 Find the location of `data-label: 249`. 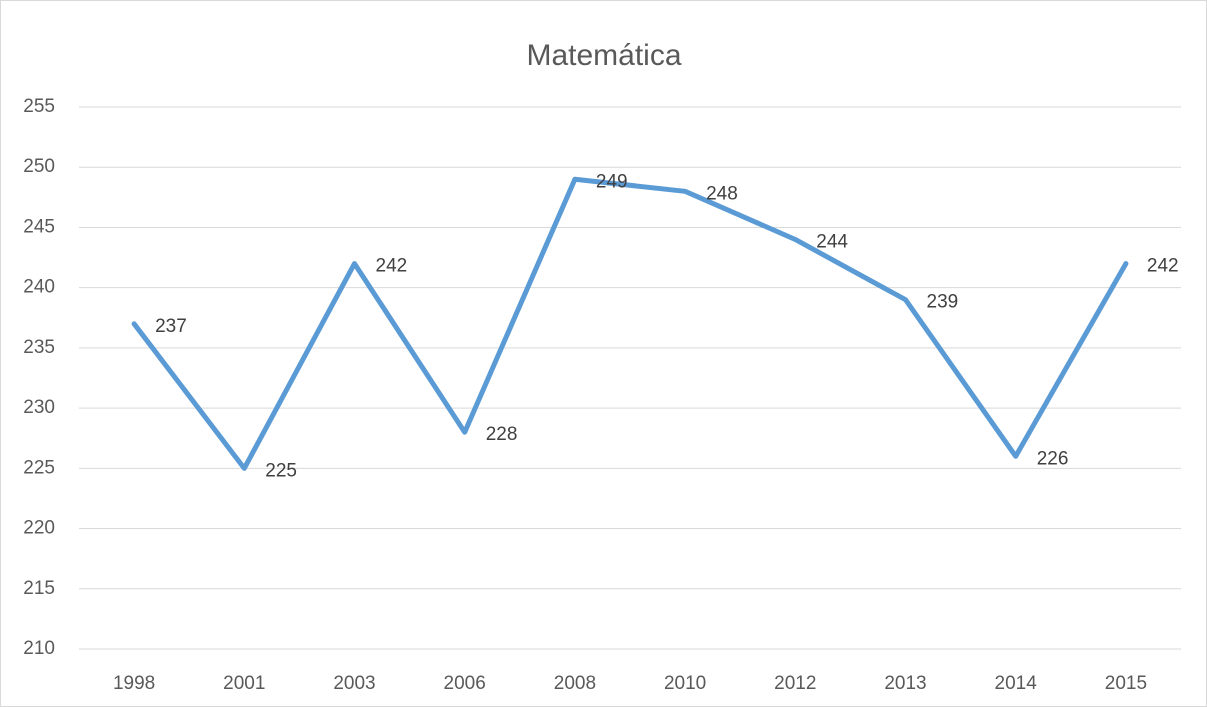

data-label: 249 is located at coordinates (612, 181).